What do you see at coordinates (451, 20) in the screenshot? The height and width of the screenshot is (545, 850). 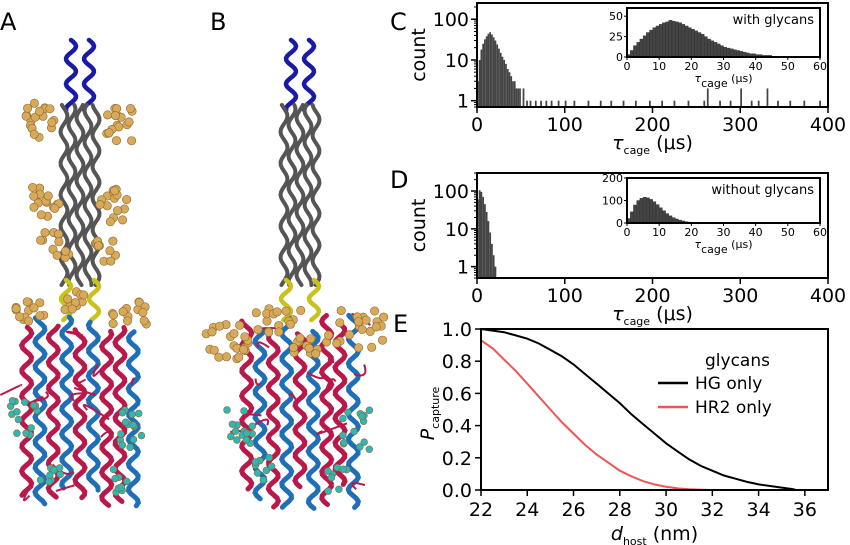 I see `y-tick-label: 100` at bounding box center [451, 20].